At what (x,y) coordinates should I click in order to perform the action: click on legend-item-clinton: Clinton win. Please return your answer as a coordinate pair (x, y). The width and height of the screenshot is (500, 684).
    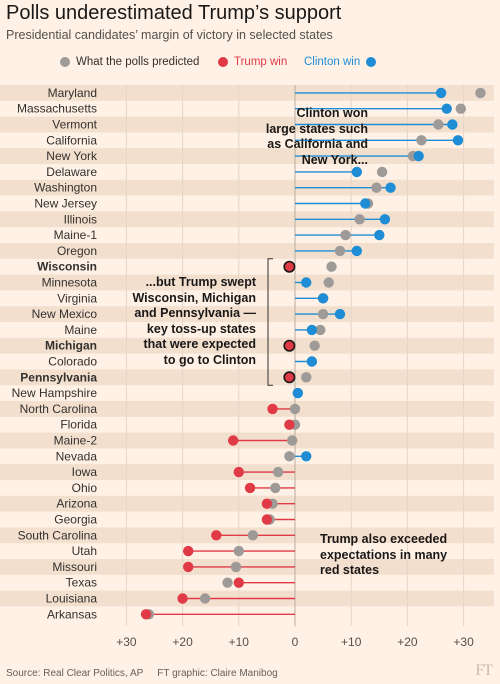
    Looking at the image, I should click on (340, 62).